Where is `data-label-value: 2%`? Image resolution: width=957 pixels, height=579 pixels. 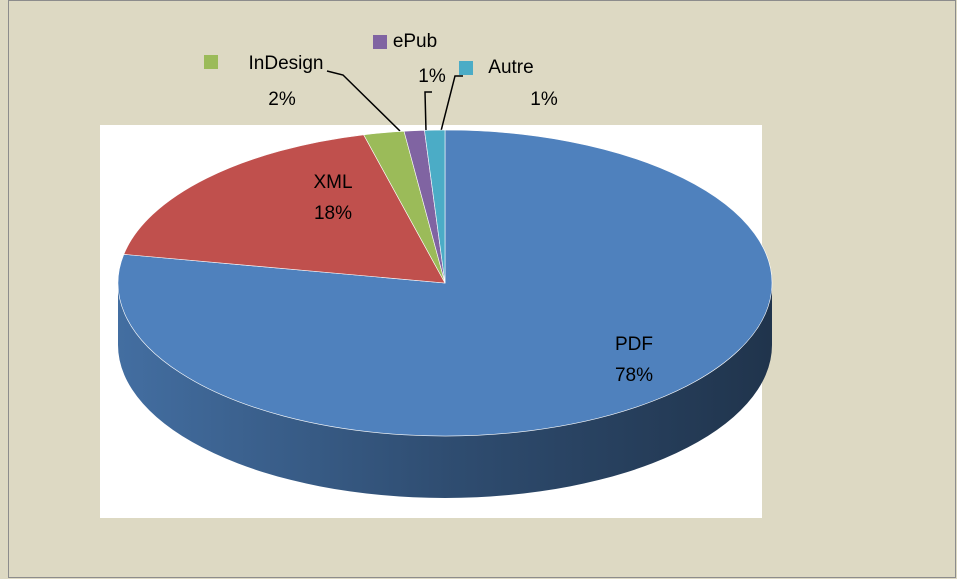 data-label-value: 2% is located at coordinates (282, 99).